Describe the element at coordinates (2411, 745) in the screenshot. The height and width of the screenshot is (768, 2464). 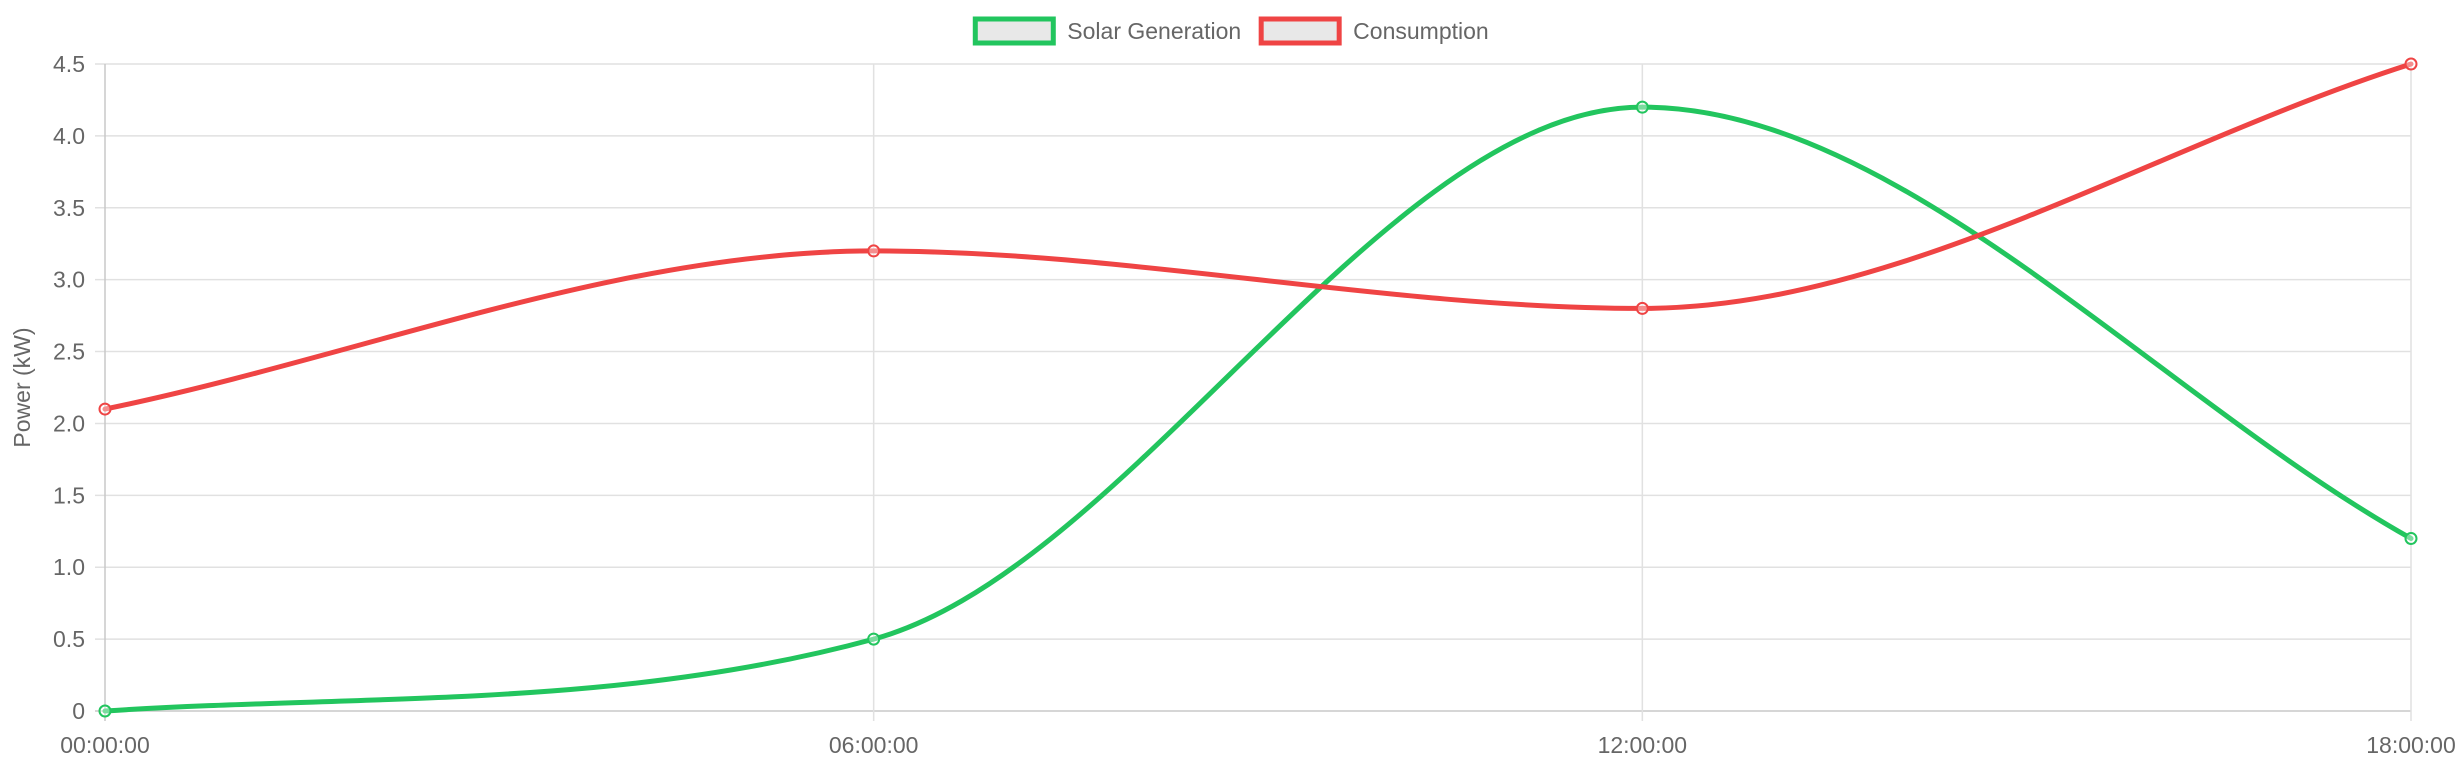
I see `x-tick-label: 18:00:00` at that location.